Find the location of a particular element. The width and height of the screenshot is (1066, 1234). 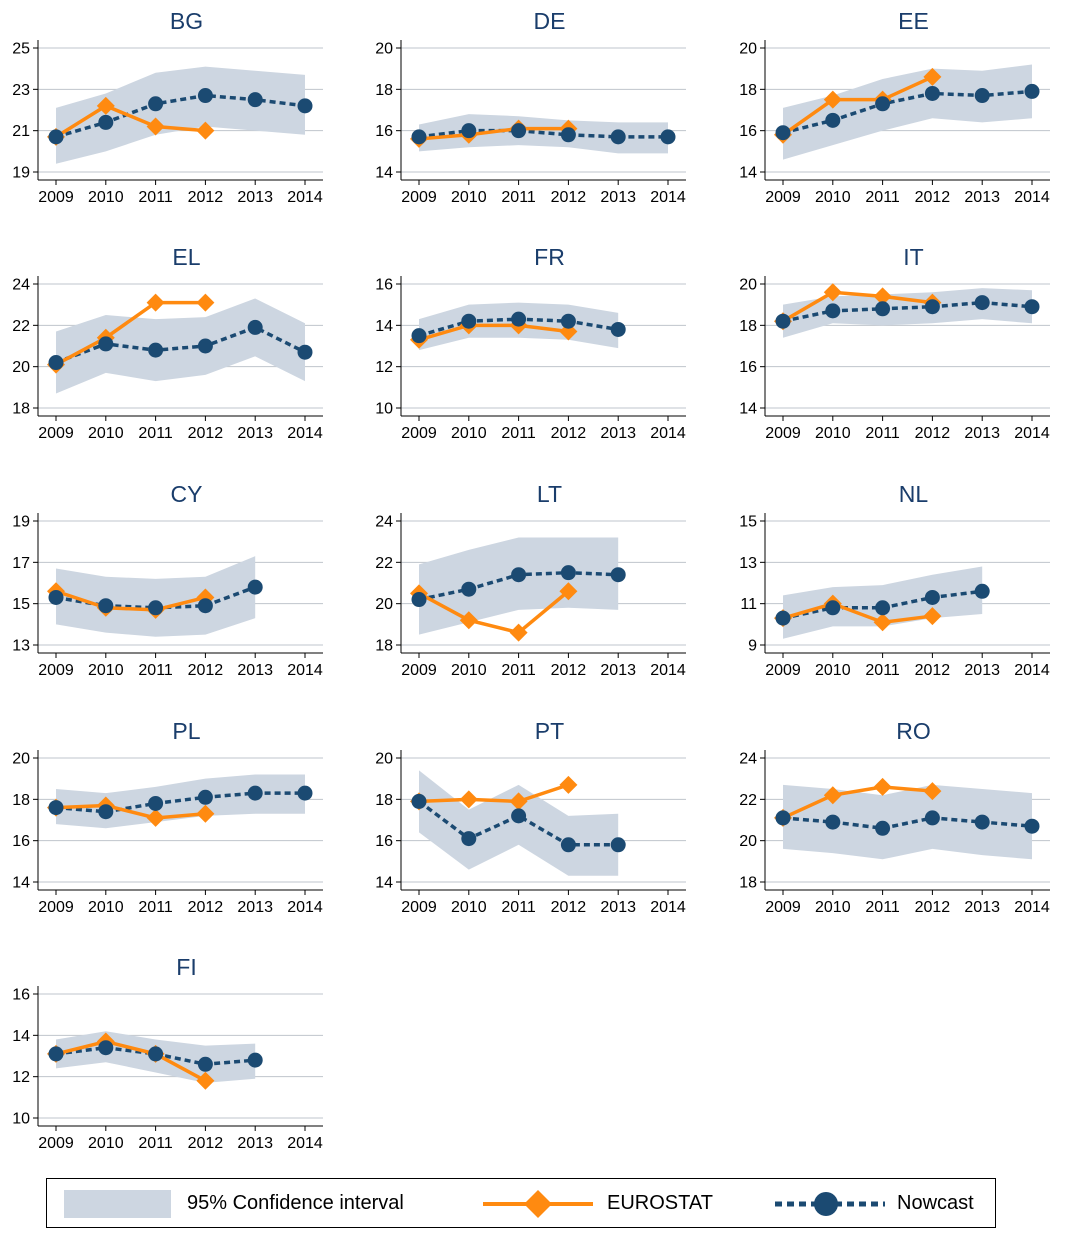

legend-ci-swatch is located at coordinates (117, 1204).